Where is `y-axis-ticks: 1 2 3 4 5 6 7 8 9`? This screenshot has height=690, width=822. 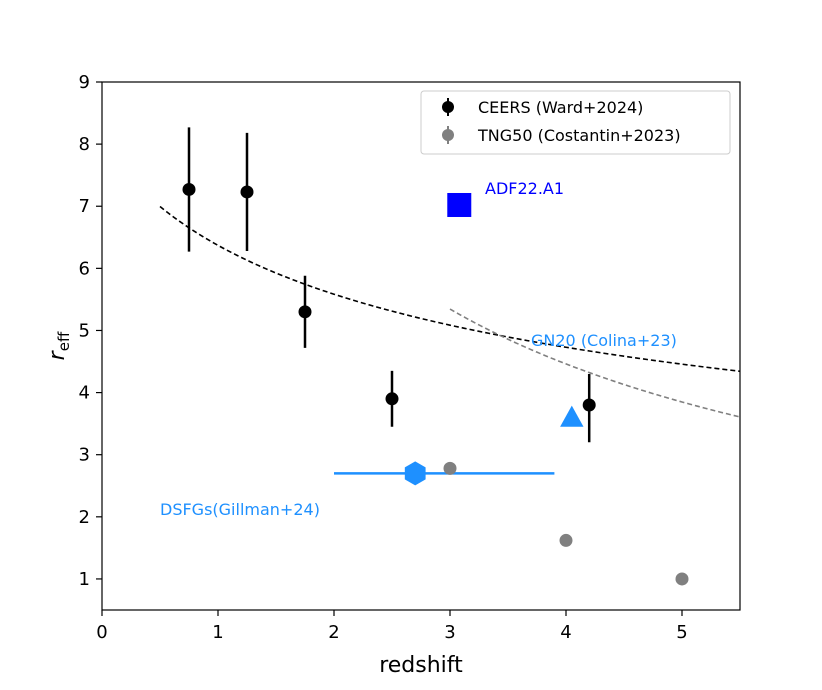 y-axis-ticks: 1 2 3 4 5 6 7 8 9 is located at coordinates (90, 331).